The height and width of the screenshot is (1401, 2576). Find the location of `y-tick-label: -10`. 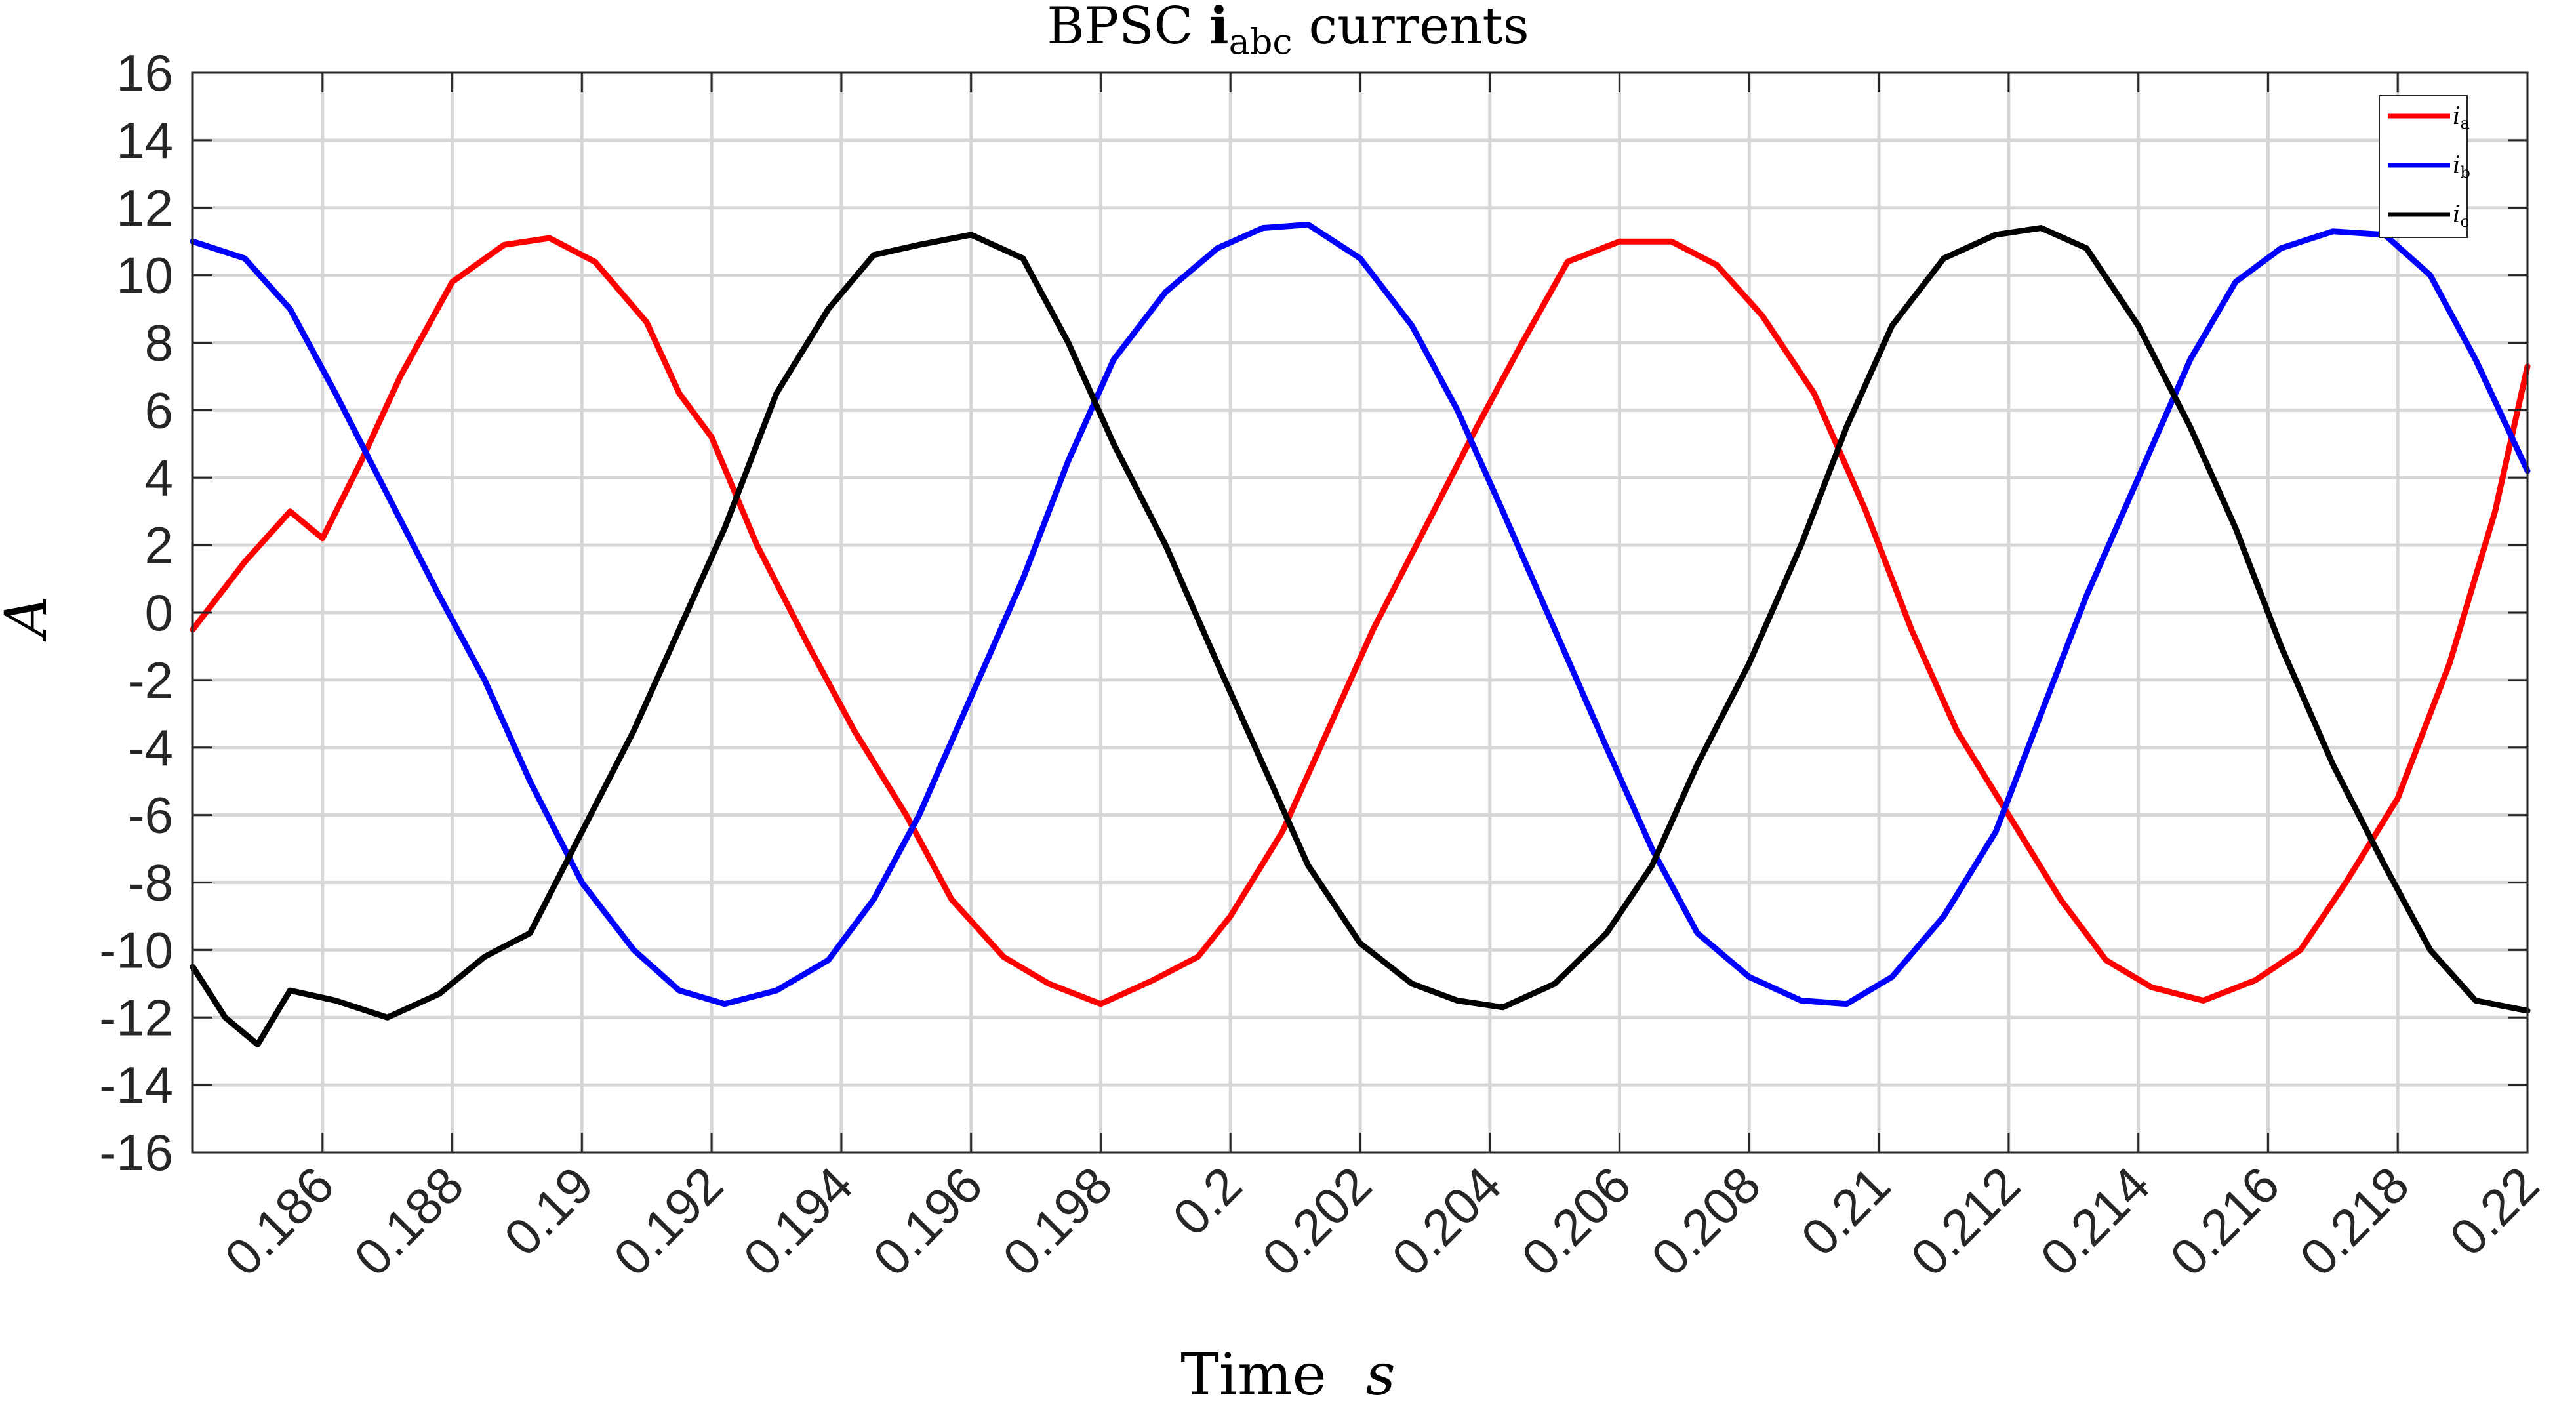

y-tick-label: -10 is located at coordinates (136, 950).